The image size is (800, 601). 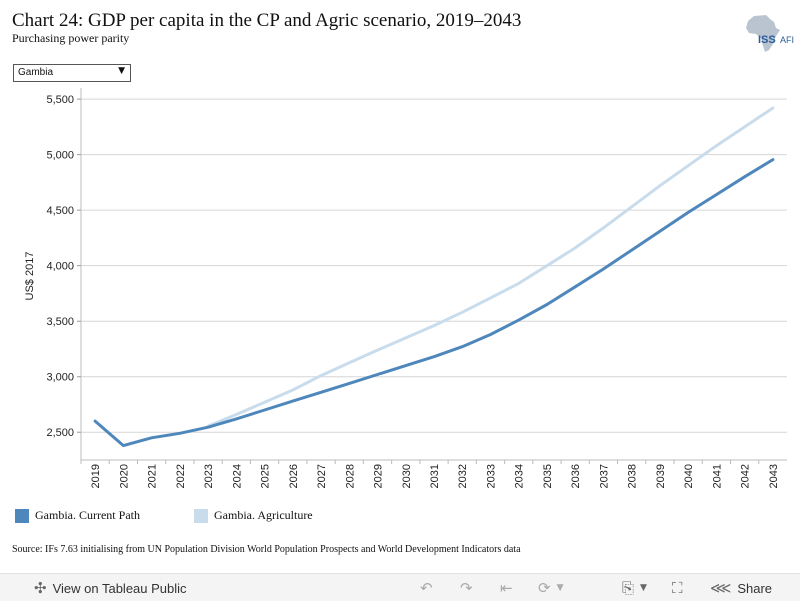 What do you see at coordinates (544, 588) in the screenshot?
I see `refresh-icon: ⟳` at bounding box center [544, 588].